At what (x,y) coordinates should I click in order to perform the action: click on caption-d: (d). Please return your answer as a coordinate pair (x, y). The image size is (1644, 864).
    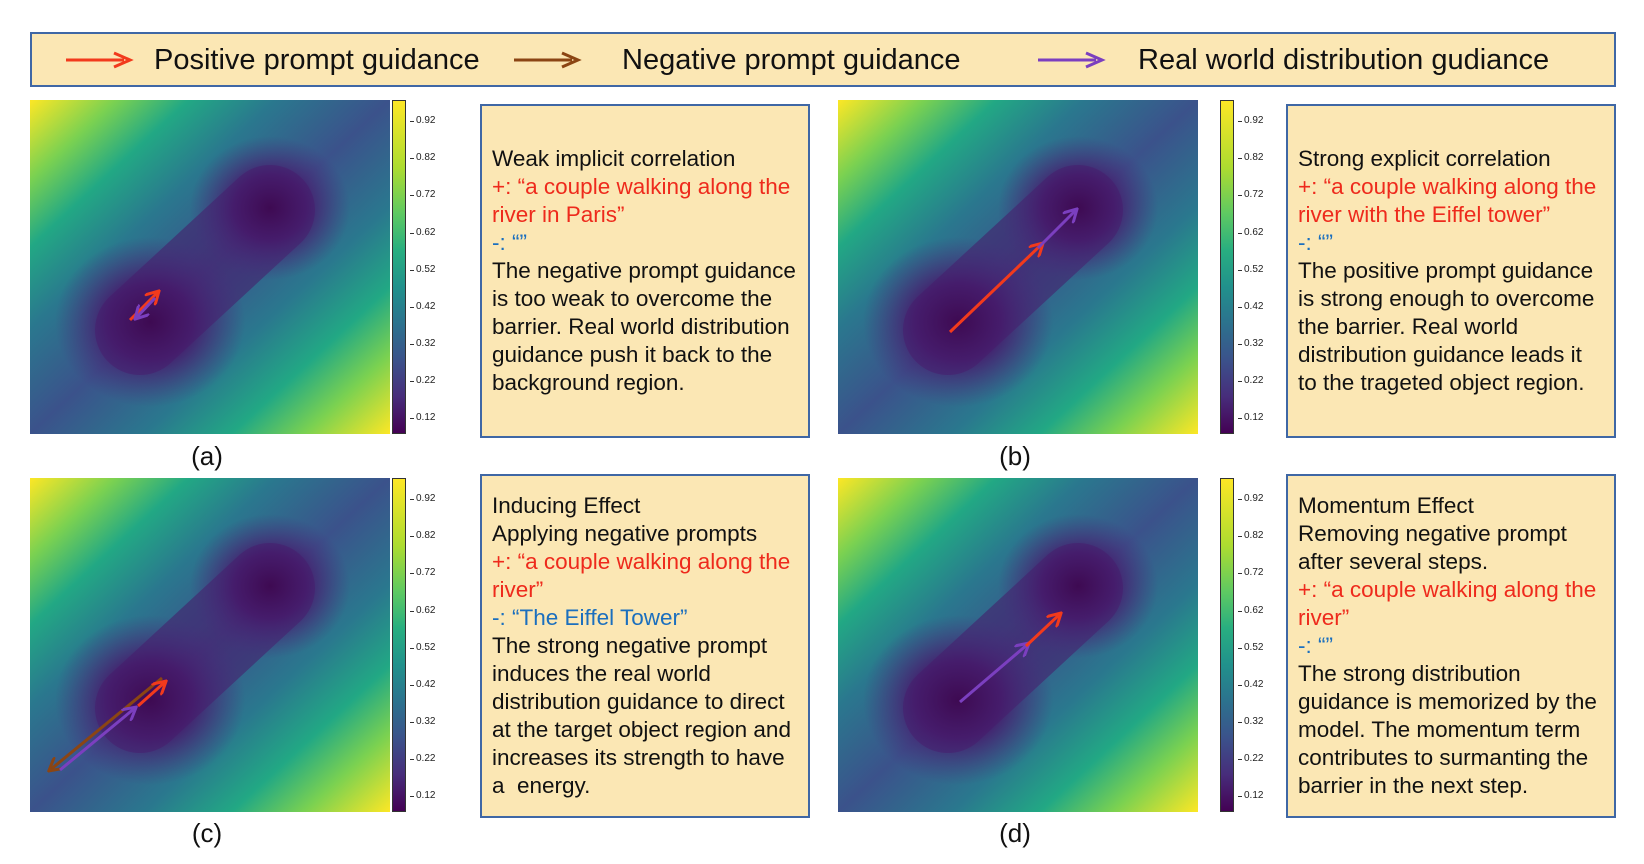
    Looking at the image, I should click on (1015, 833).